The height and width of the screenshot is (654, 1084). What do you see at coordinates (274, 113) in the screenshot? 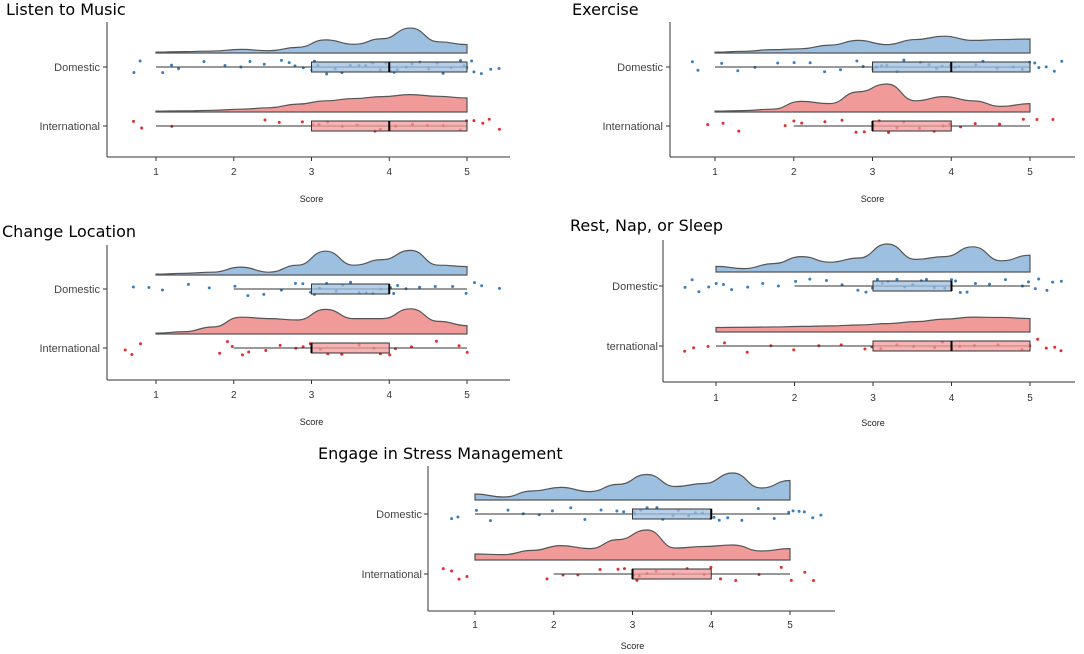
I see `raincloud-plot-listen-to-music: 1 2 3 4 5 Score Domestic International` at bounding box center [274, 113].